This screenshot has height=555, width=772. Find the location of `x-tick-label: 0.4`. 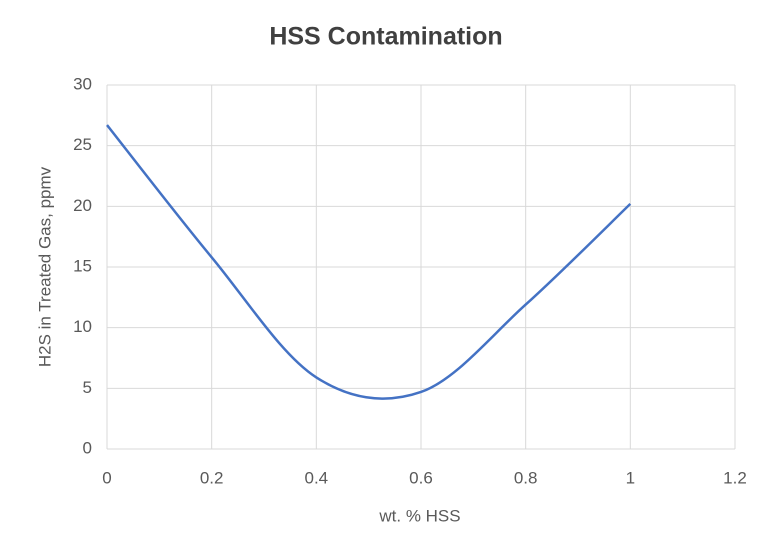

x-tick-label: 0.4 is located at coordinates (317, 477).